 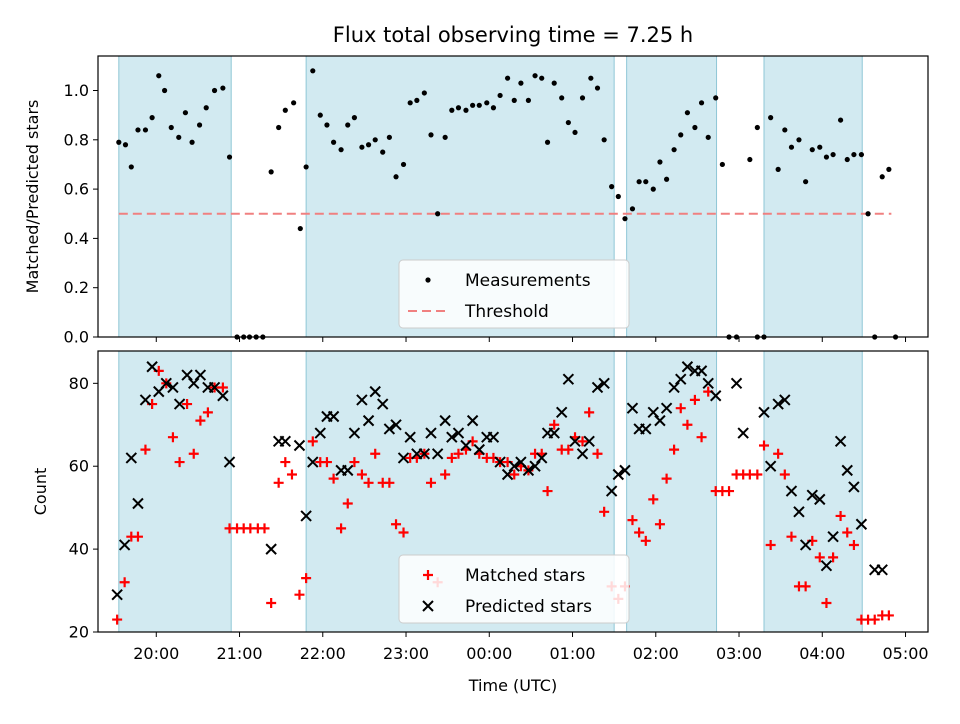 What do you see at coordinates (76, 139) in the screenshot?
I see `y-tick-label: 0.8` at bounding box center [76, 139].